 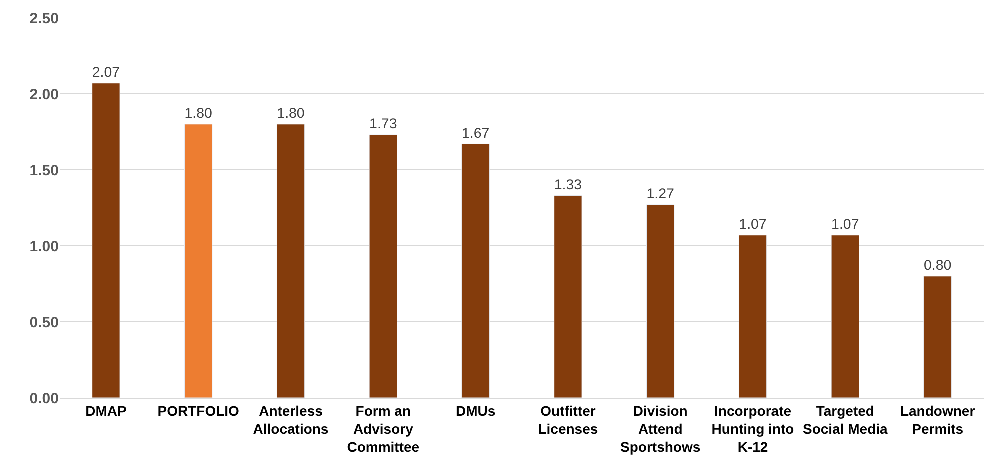 I want to click on x-tick-label: DMAP, so click(x=106, y=410).